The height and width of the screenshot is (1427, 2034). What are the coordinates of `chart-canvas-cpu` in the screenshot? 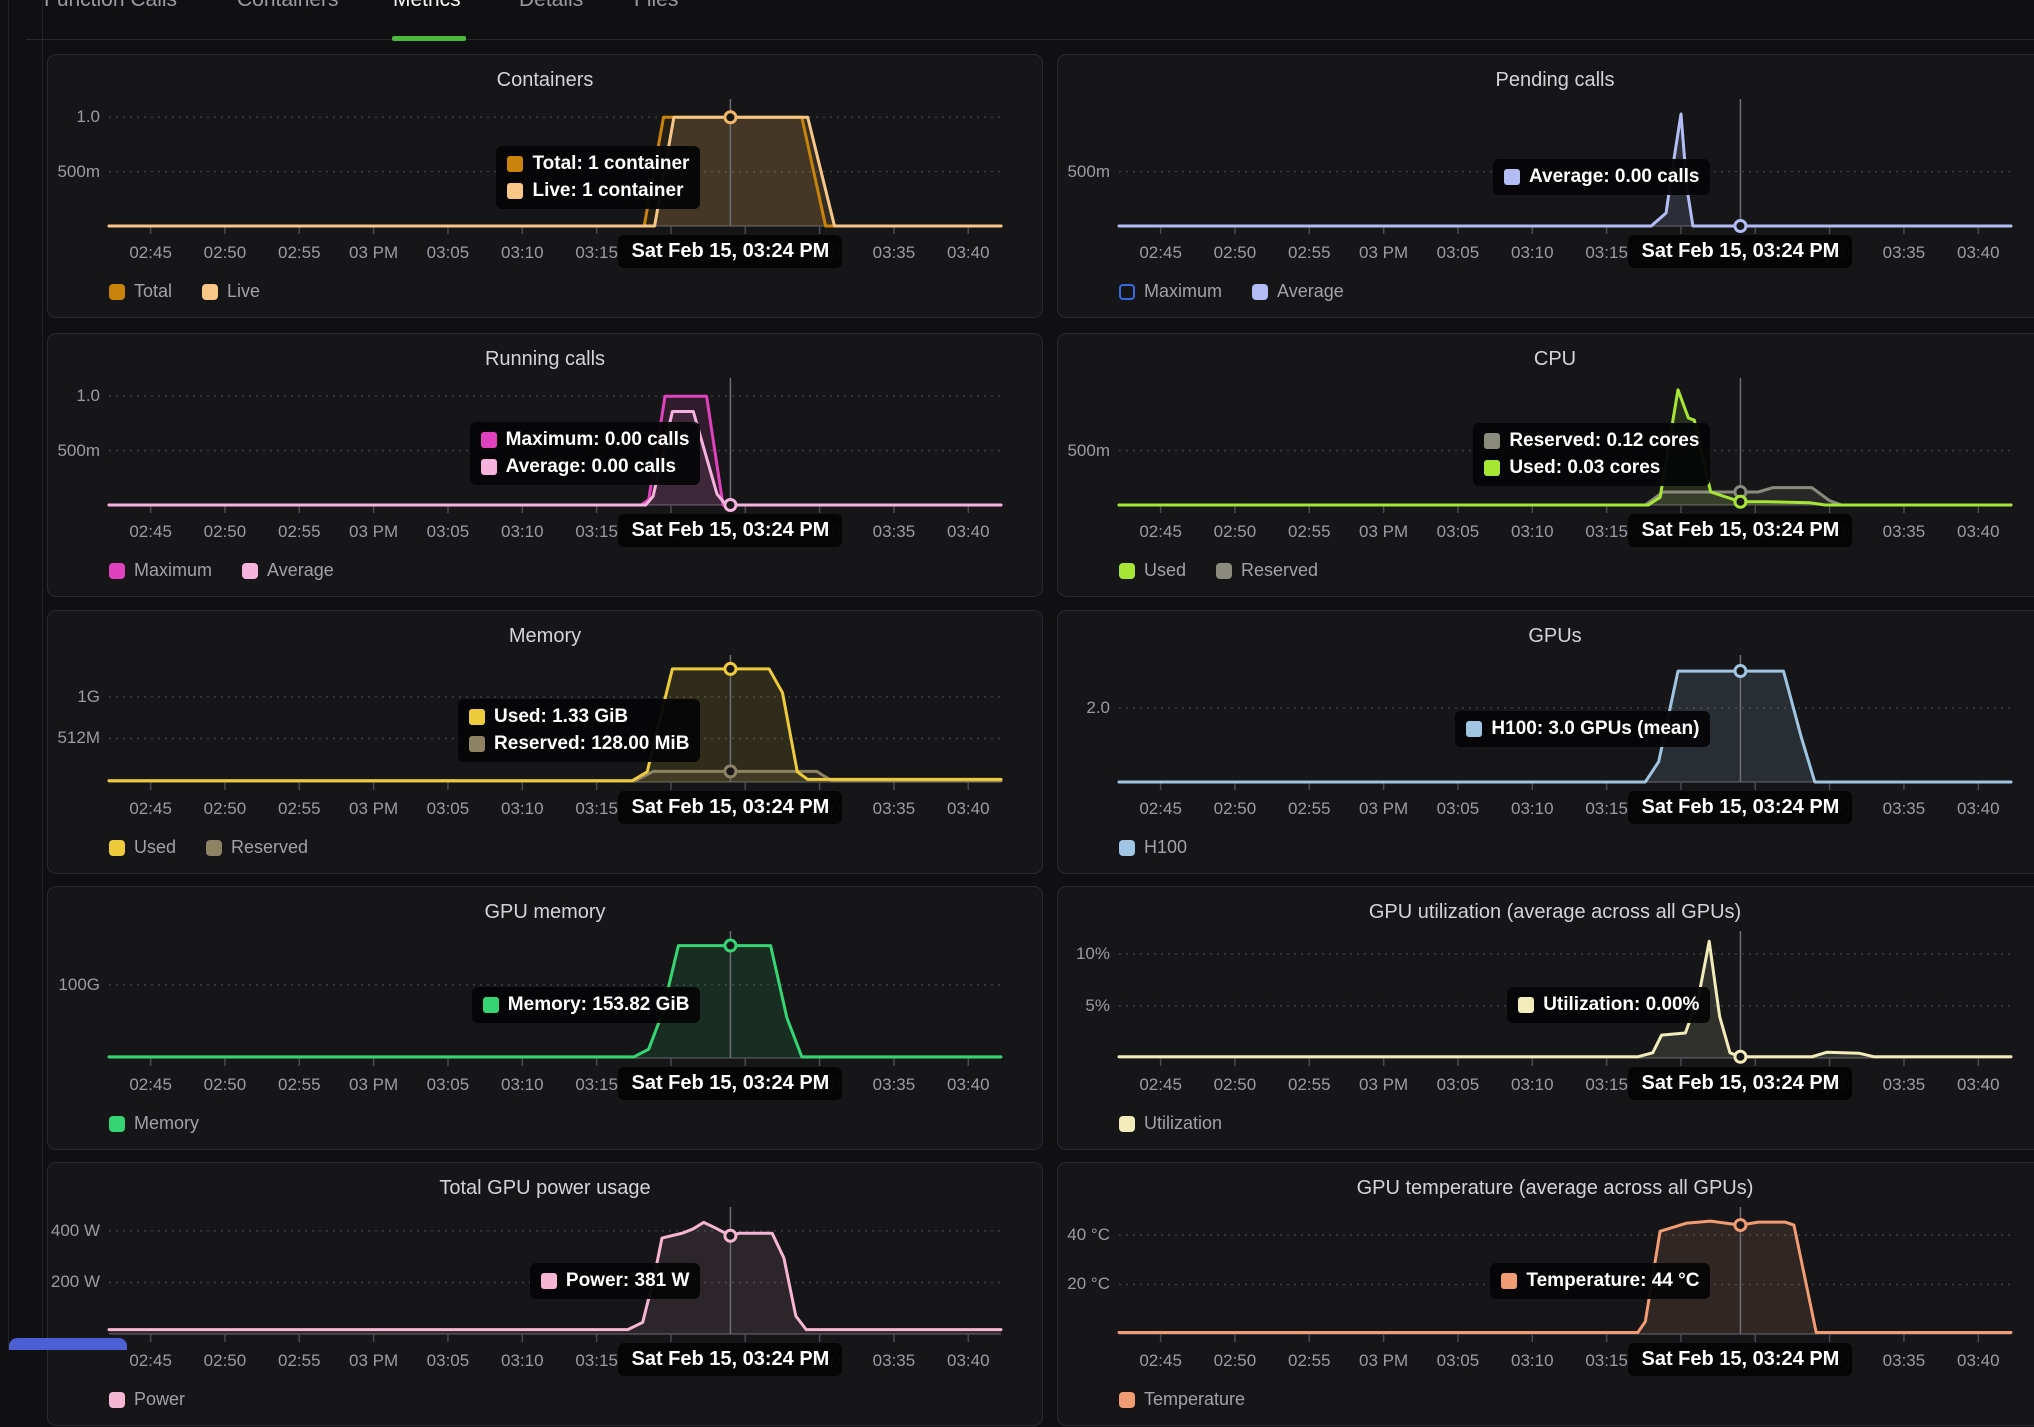 It's located at (1546, 466).